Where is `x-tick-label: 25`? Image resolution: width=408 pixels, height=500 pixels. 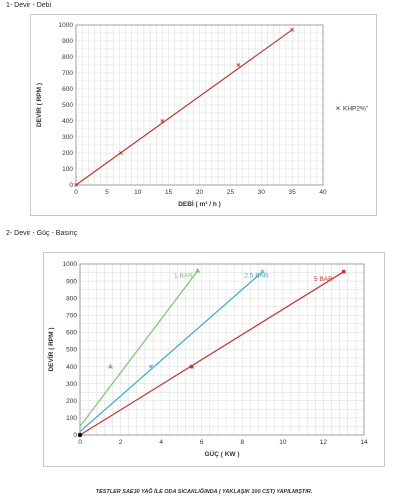 x-tick-label: 25 is located at coordinates (231, 192).